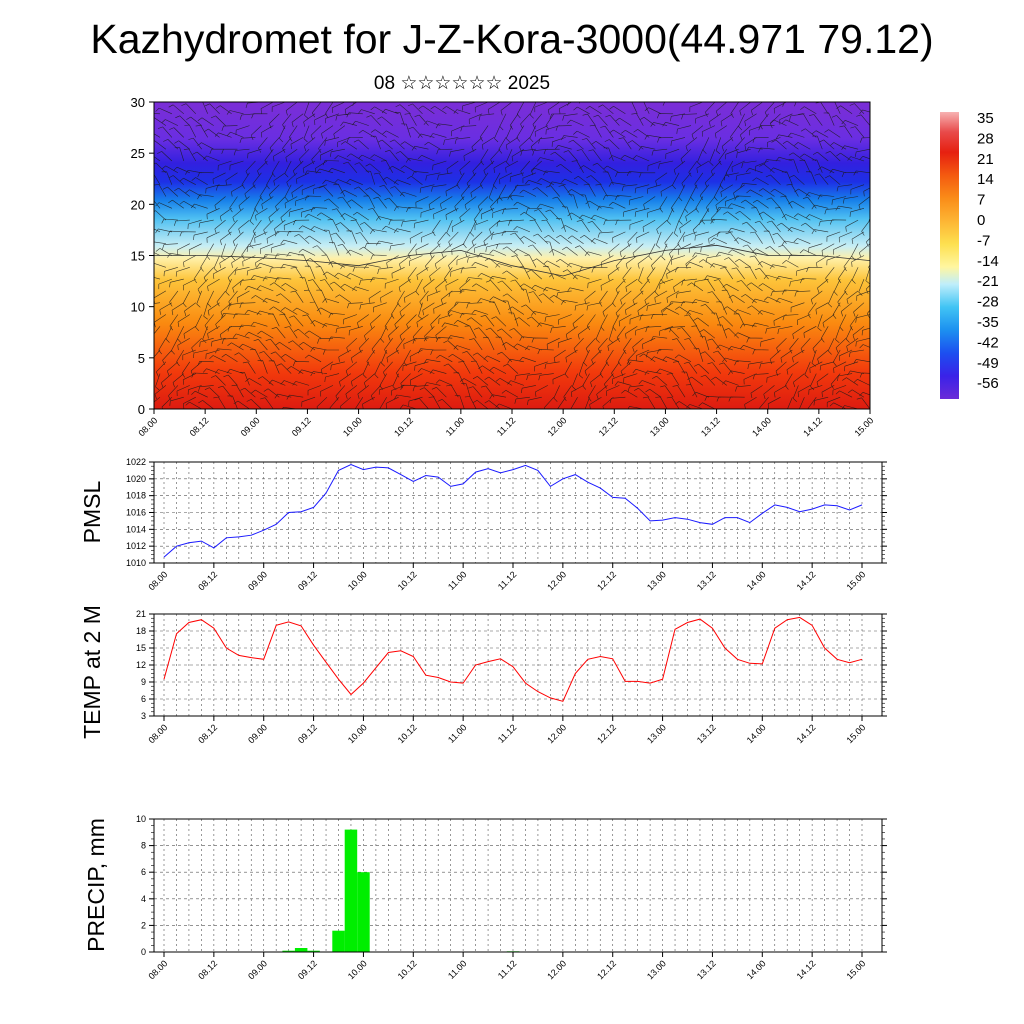 Image resolution: width=1024 pixels, height=1024 pixels. Describe the element at coordinates (136, 513) in the screenshot. I see `y-tick-label: 1016` at that location.